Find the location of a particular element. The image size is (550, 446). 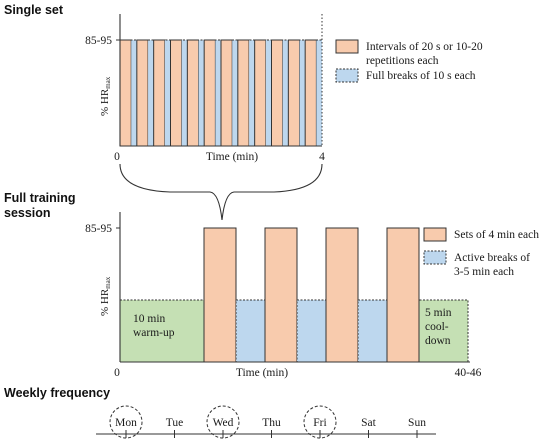

full-session-x-start: 0 is located at coordinates (117, 373).